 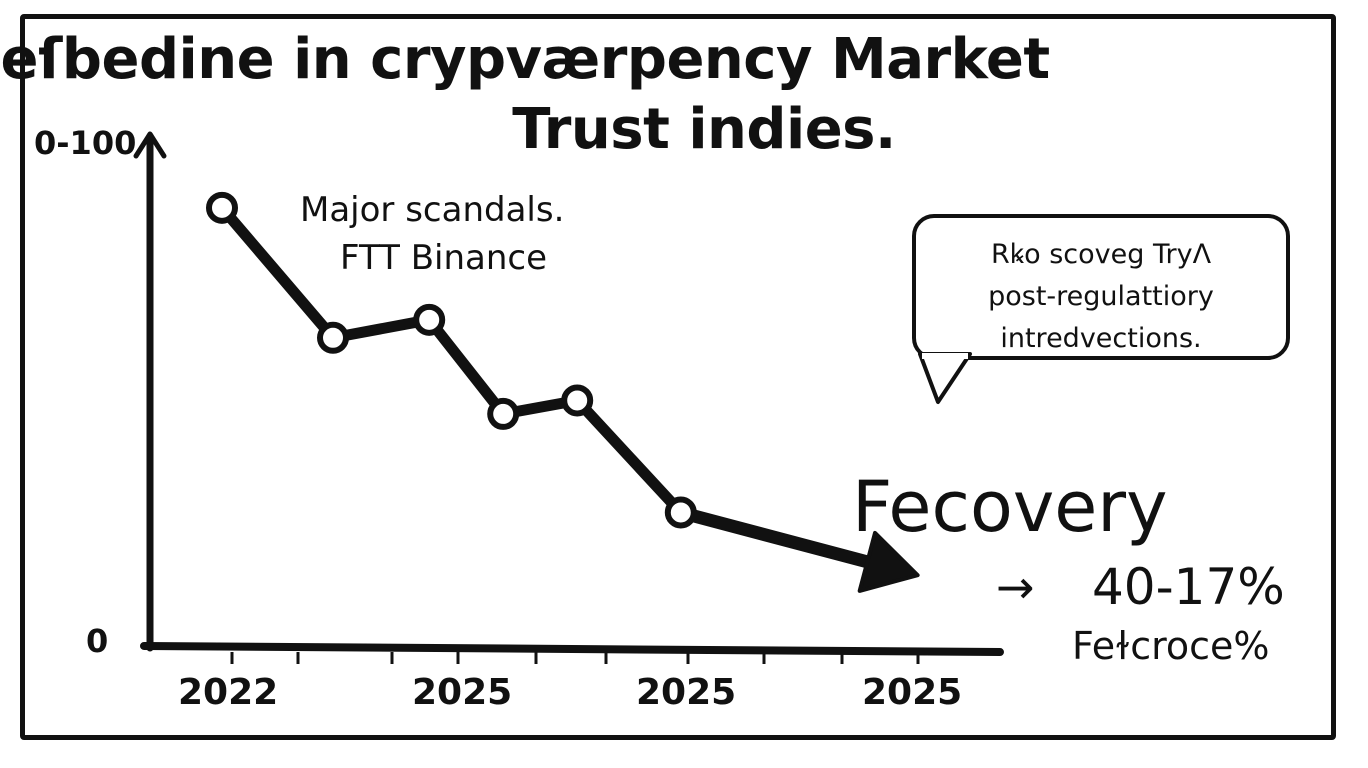 I want to click on chart-title-line-2: Trust indies., so click(x=704, y=129).